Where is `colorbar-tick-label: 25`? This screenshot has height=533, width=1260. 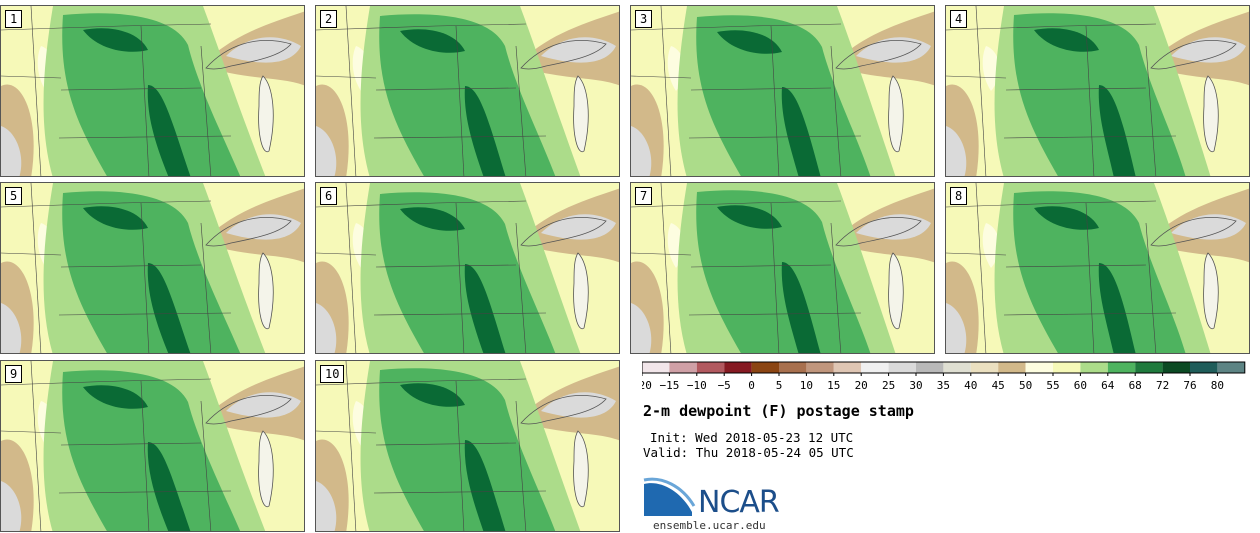
colorbar-tick-label: 25 is located at coordinates (888, 385).